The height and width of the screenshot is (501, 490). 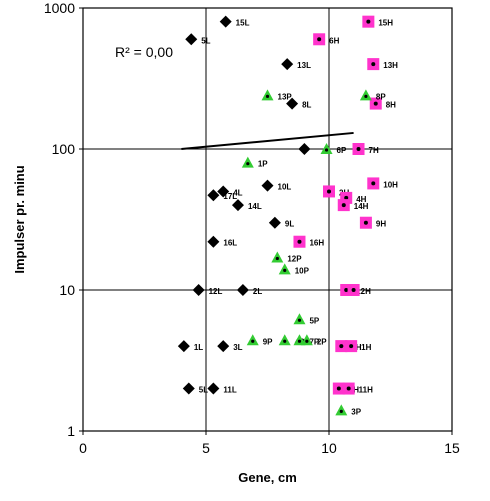 What do you see at coordinates (361, 206) in the screenshot?
I see `data-point-label: 14H` at bounding box center [361, 206].